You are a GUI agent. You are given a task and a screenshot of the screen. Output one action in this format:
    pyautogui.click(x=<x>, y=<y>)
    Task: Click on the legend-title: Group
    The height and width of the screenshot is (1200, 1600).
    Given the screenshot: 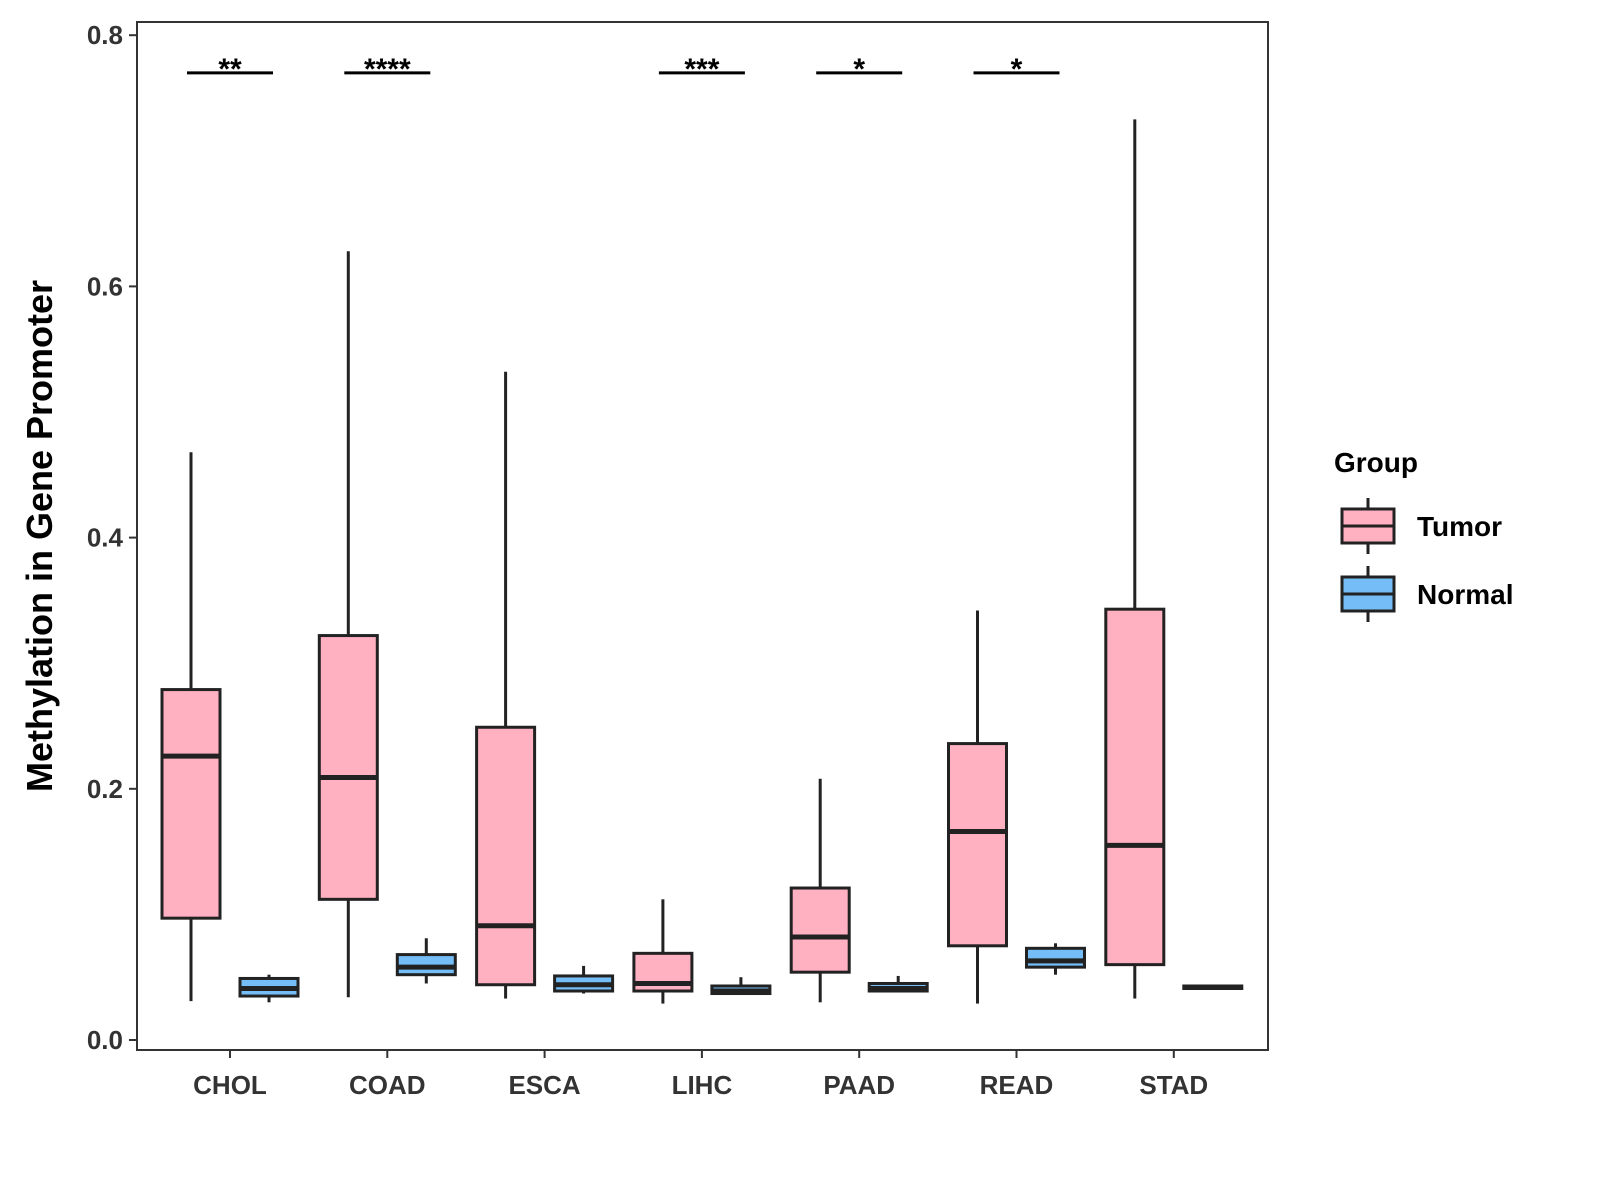 What is the action you would take?
    pyautogui.click(x=1376, y=462)
    